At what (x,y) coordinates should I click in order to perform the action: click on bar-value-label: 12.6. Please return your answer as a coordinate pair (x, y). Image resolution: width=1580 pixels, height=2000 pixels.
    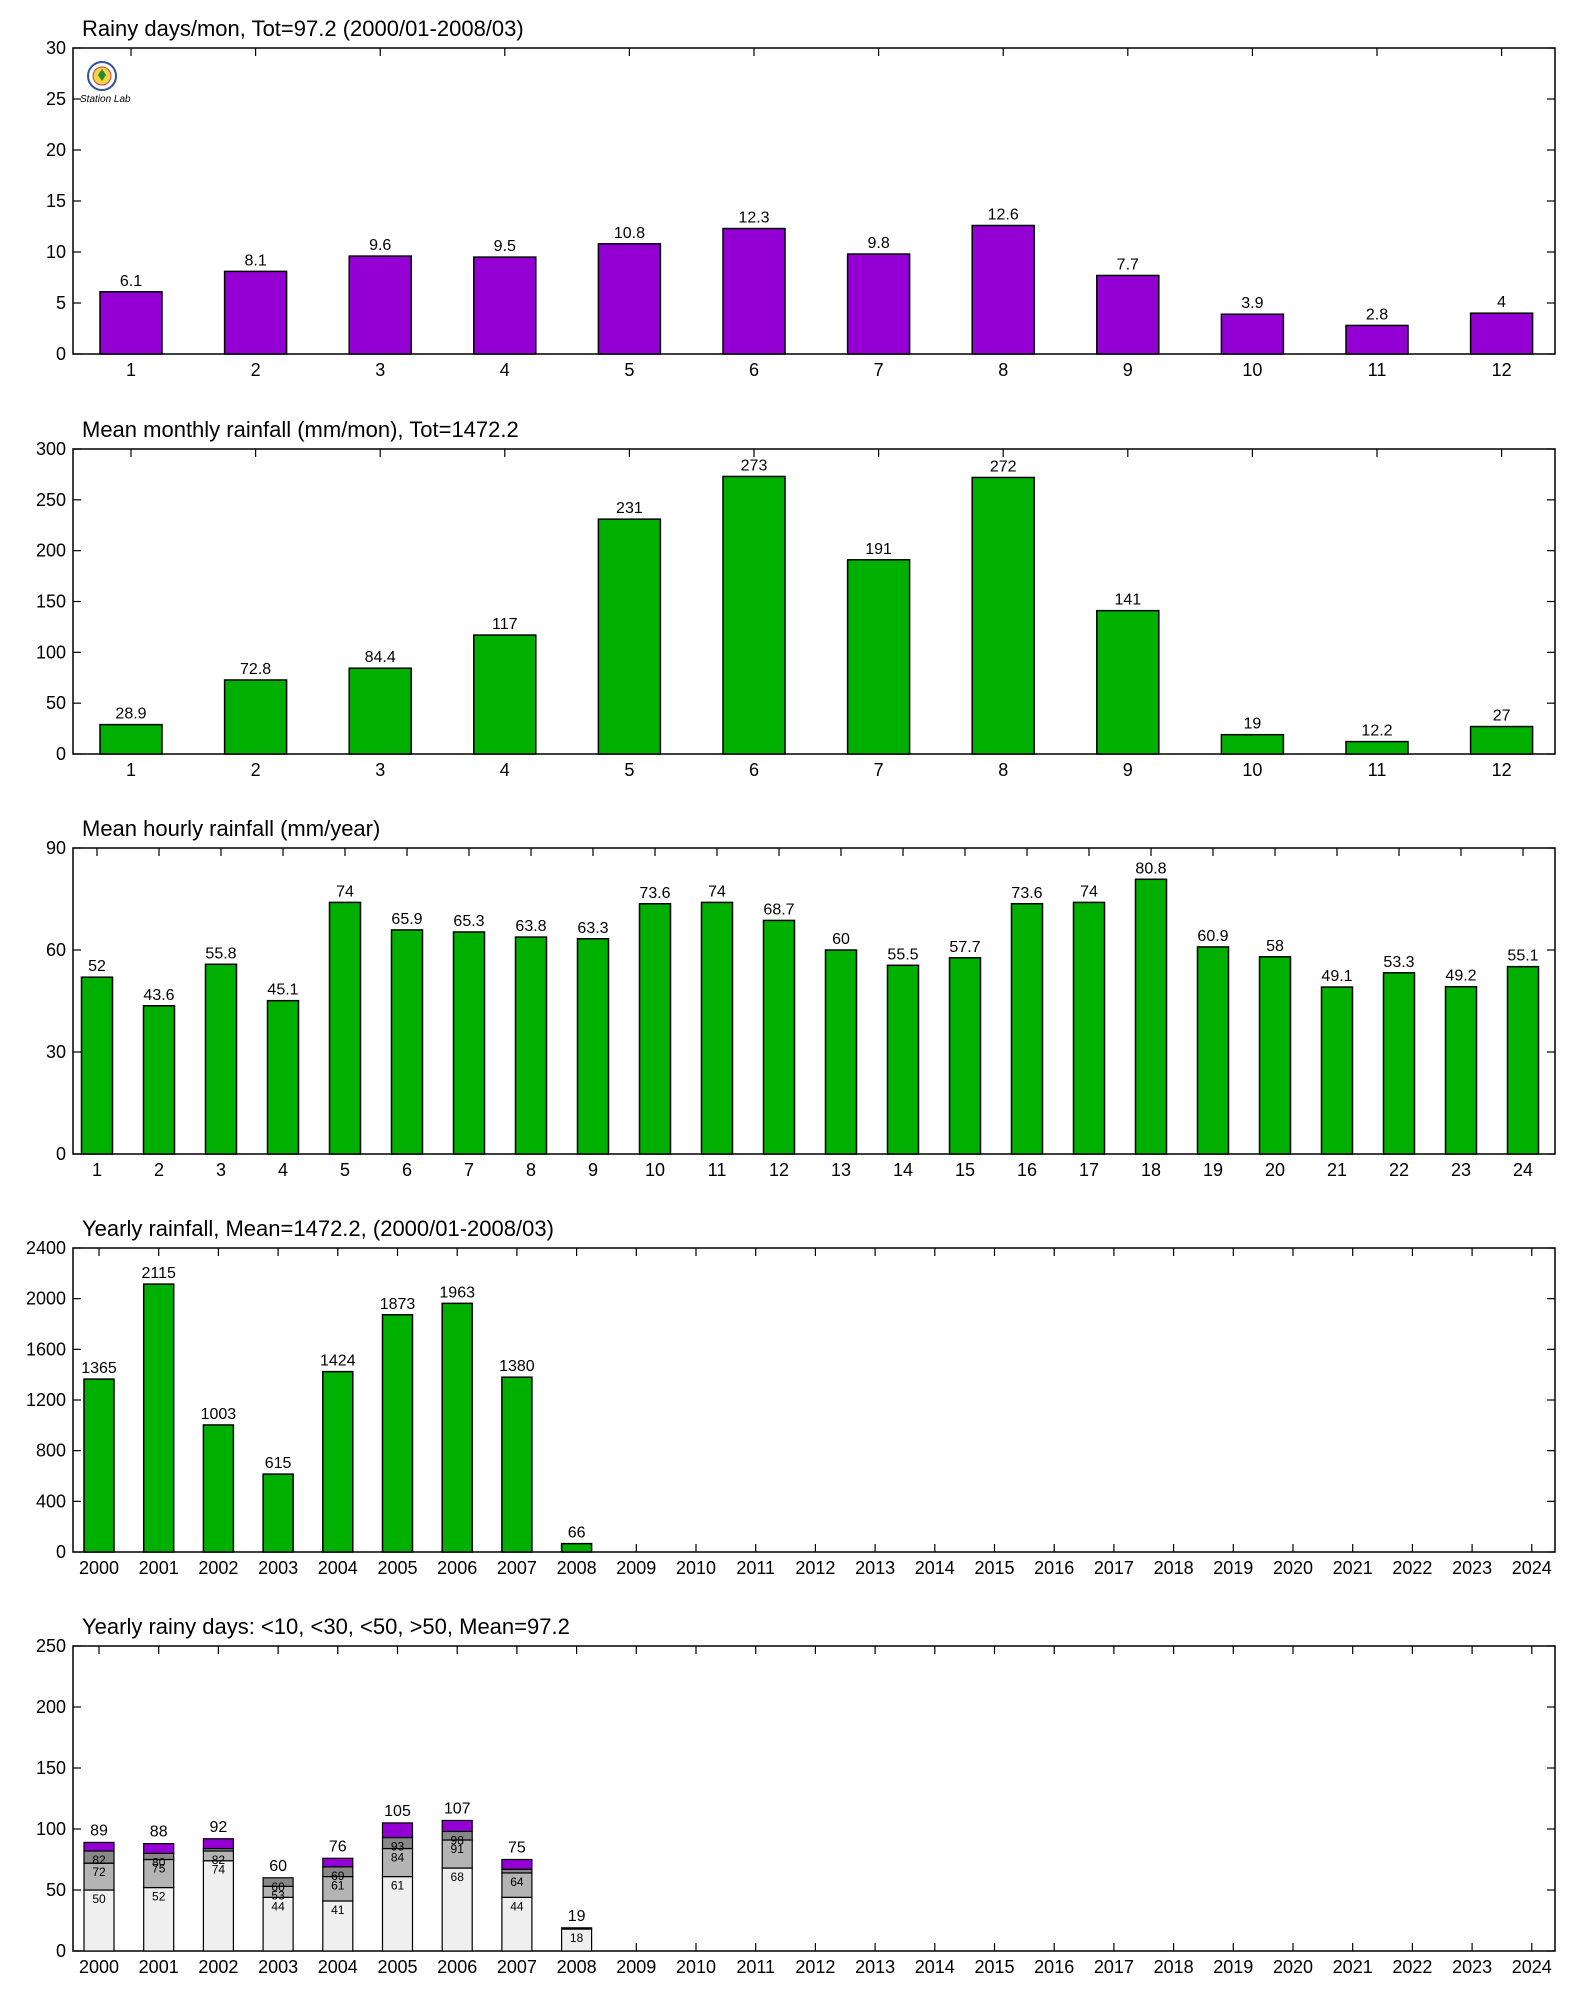
    Looking at the image, I should click on (1003, 214).